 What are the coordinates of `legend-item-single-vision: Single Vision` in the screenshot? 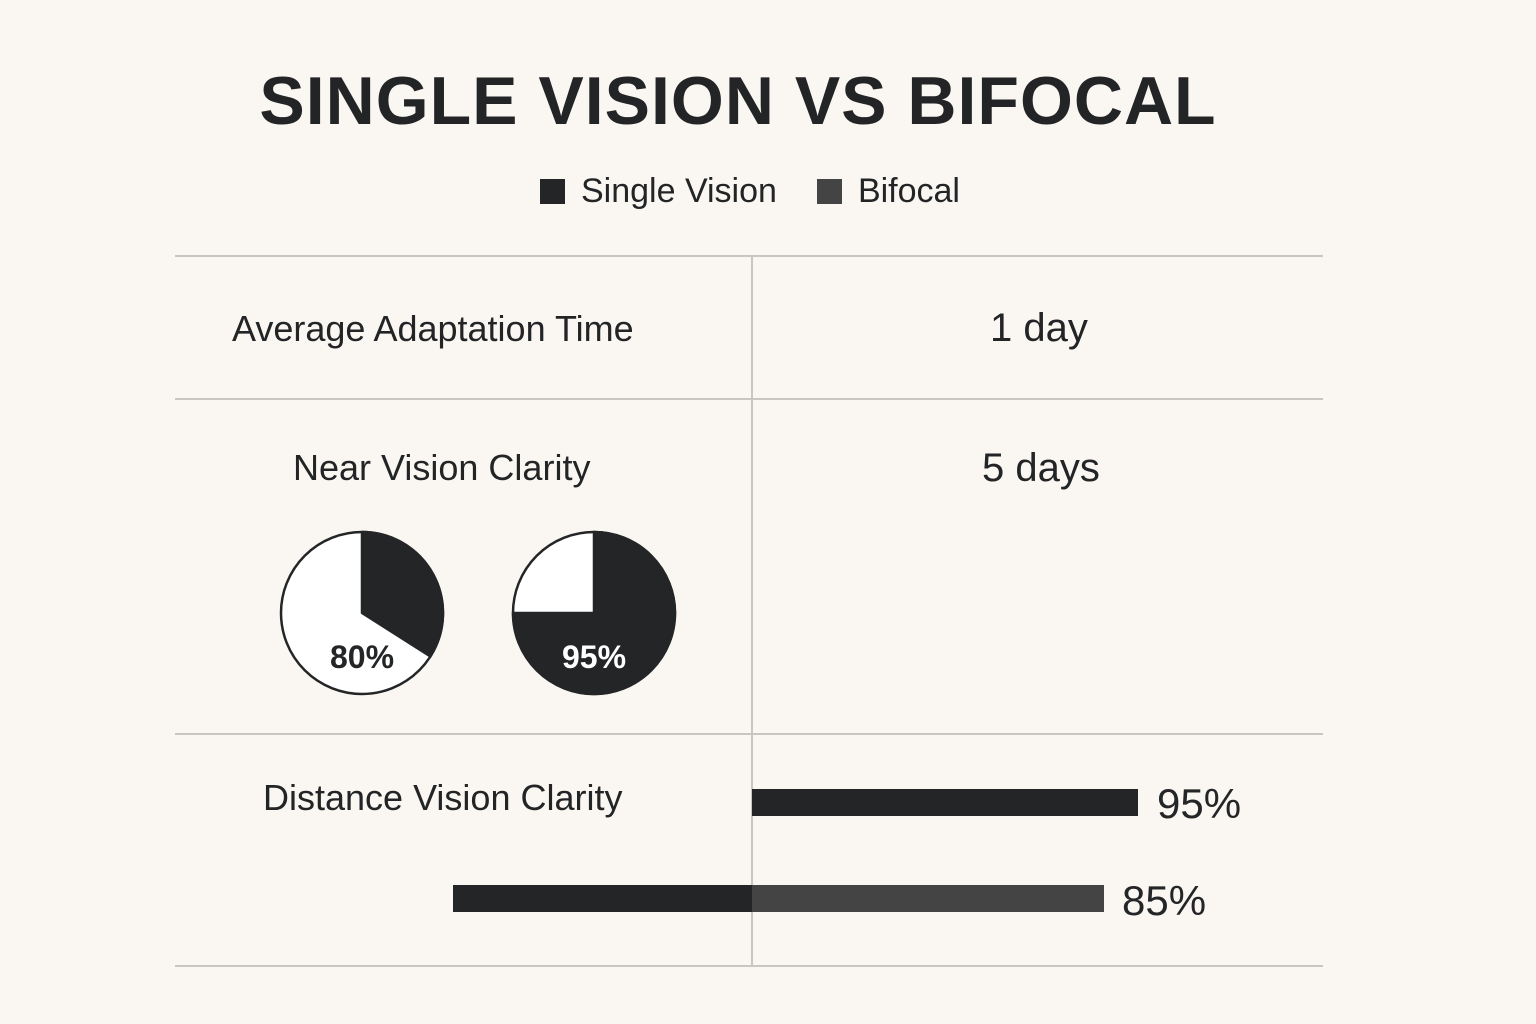 It's located at (658, 191).